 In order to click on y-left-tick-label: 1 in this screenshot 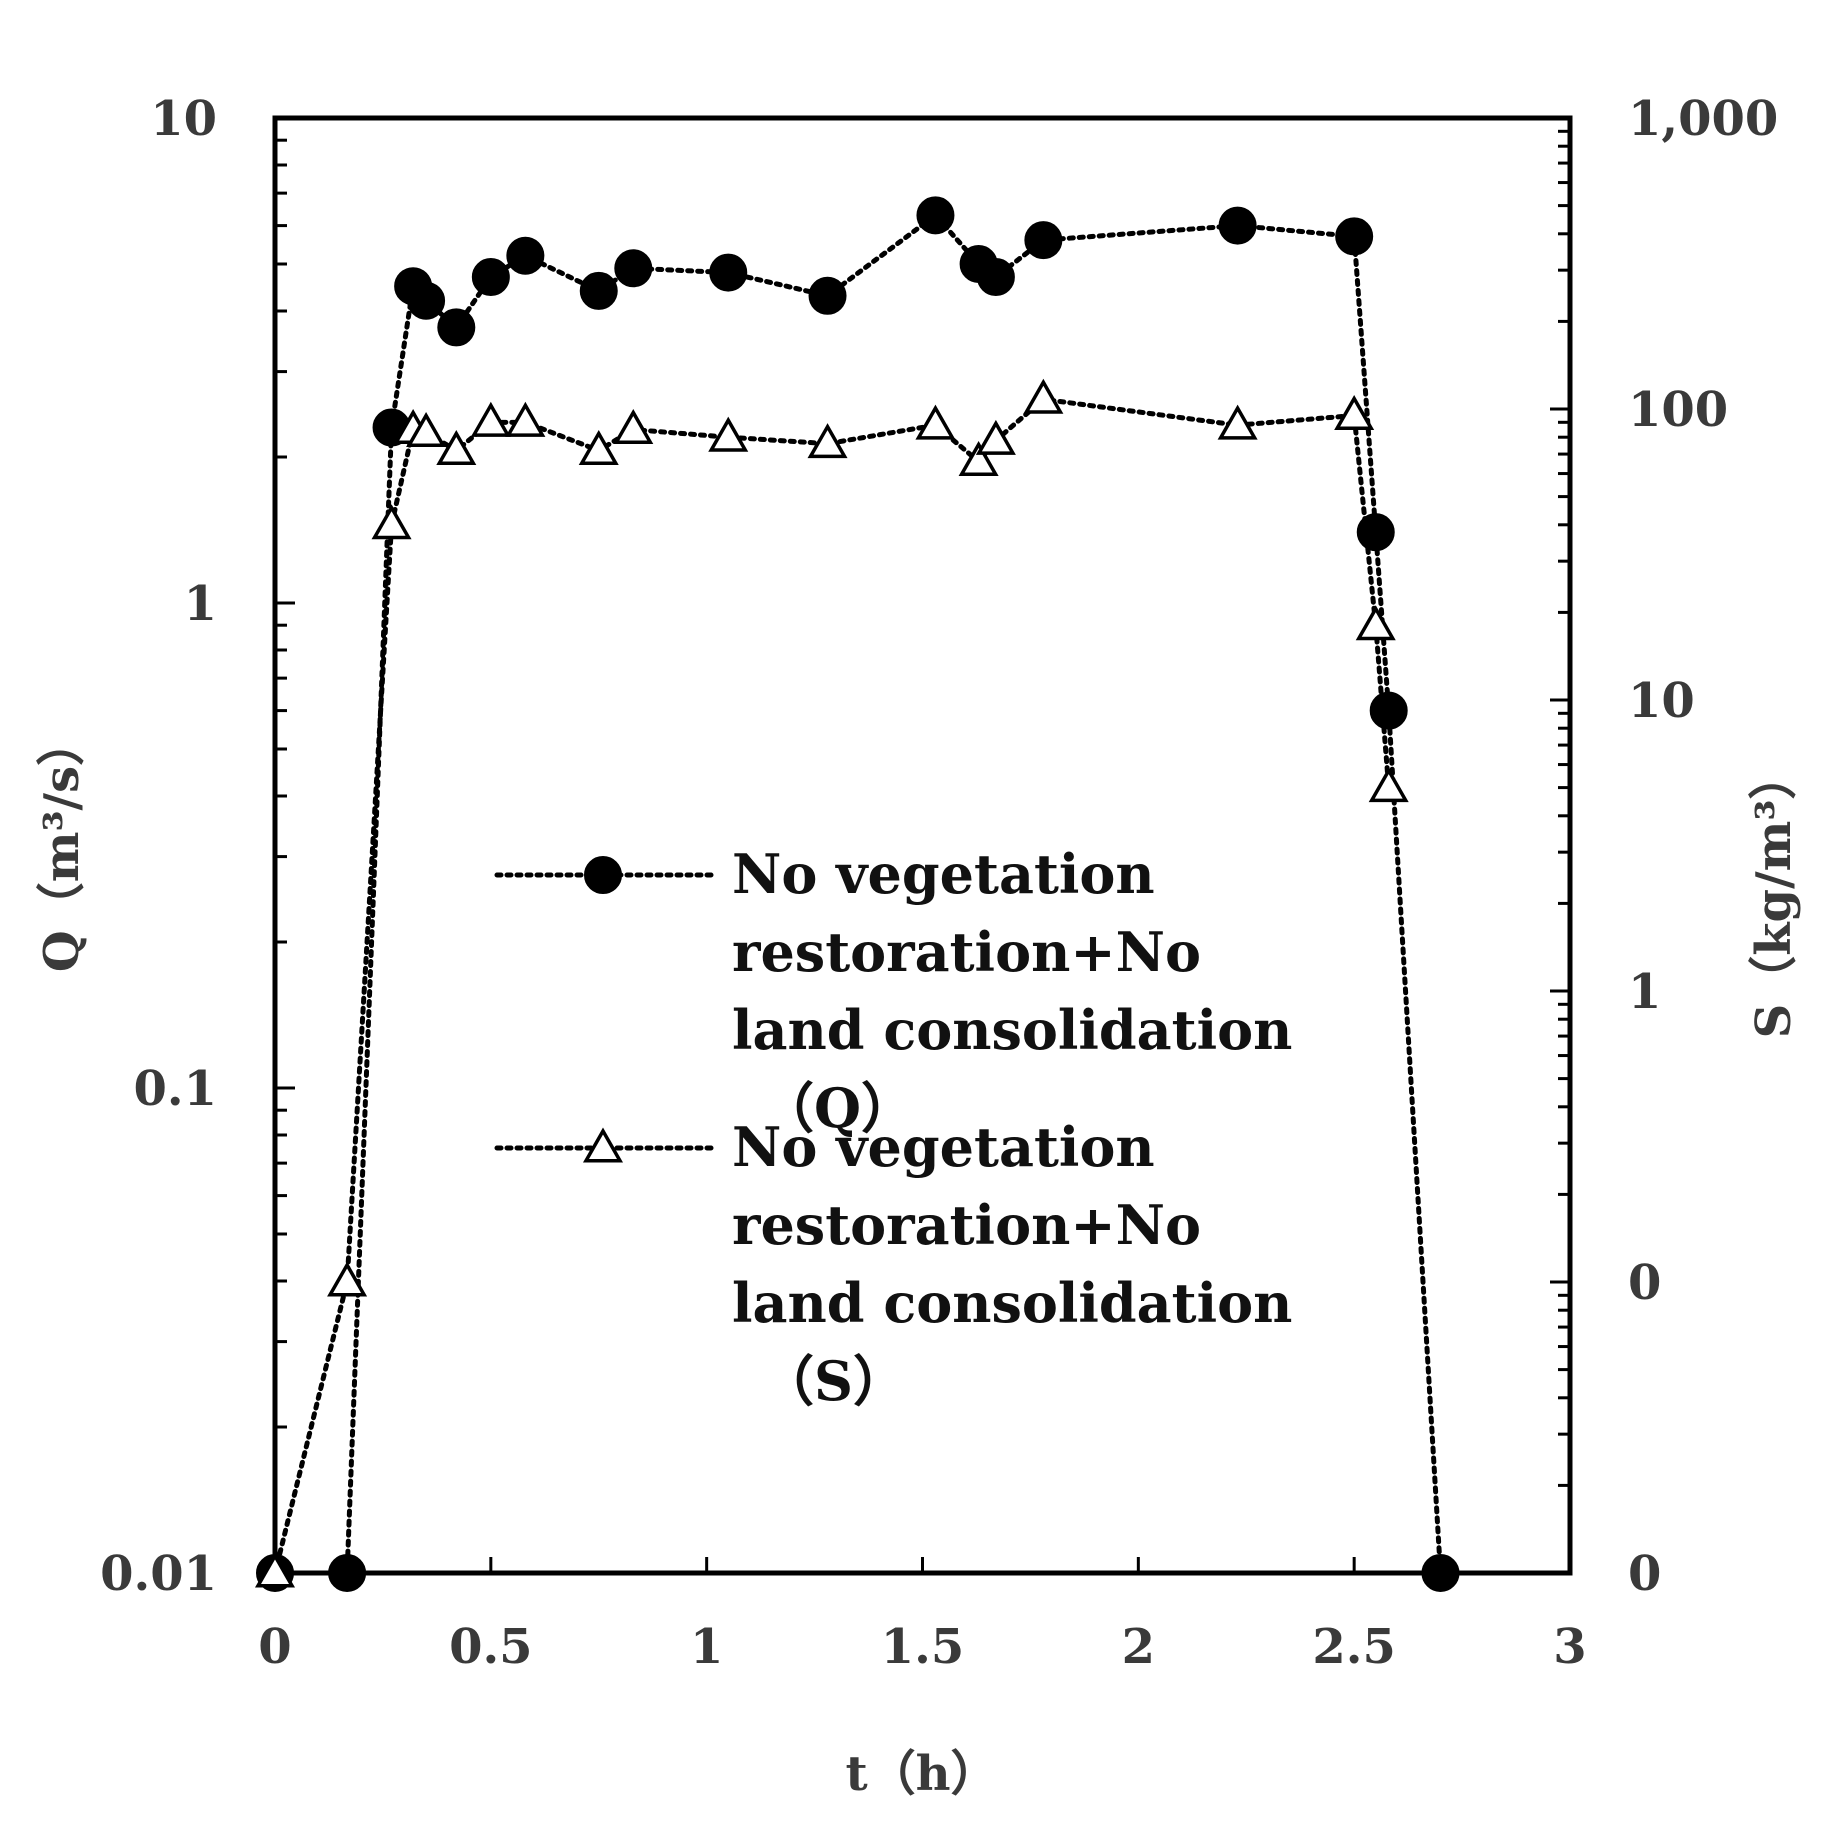, I will do `click(200, 604)`.